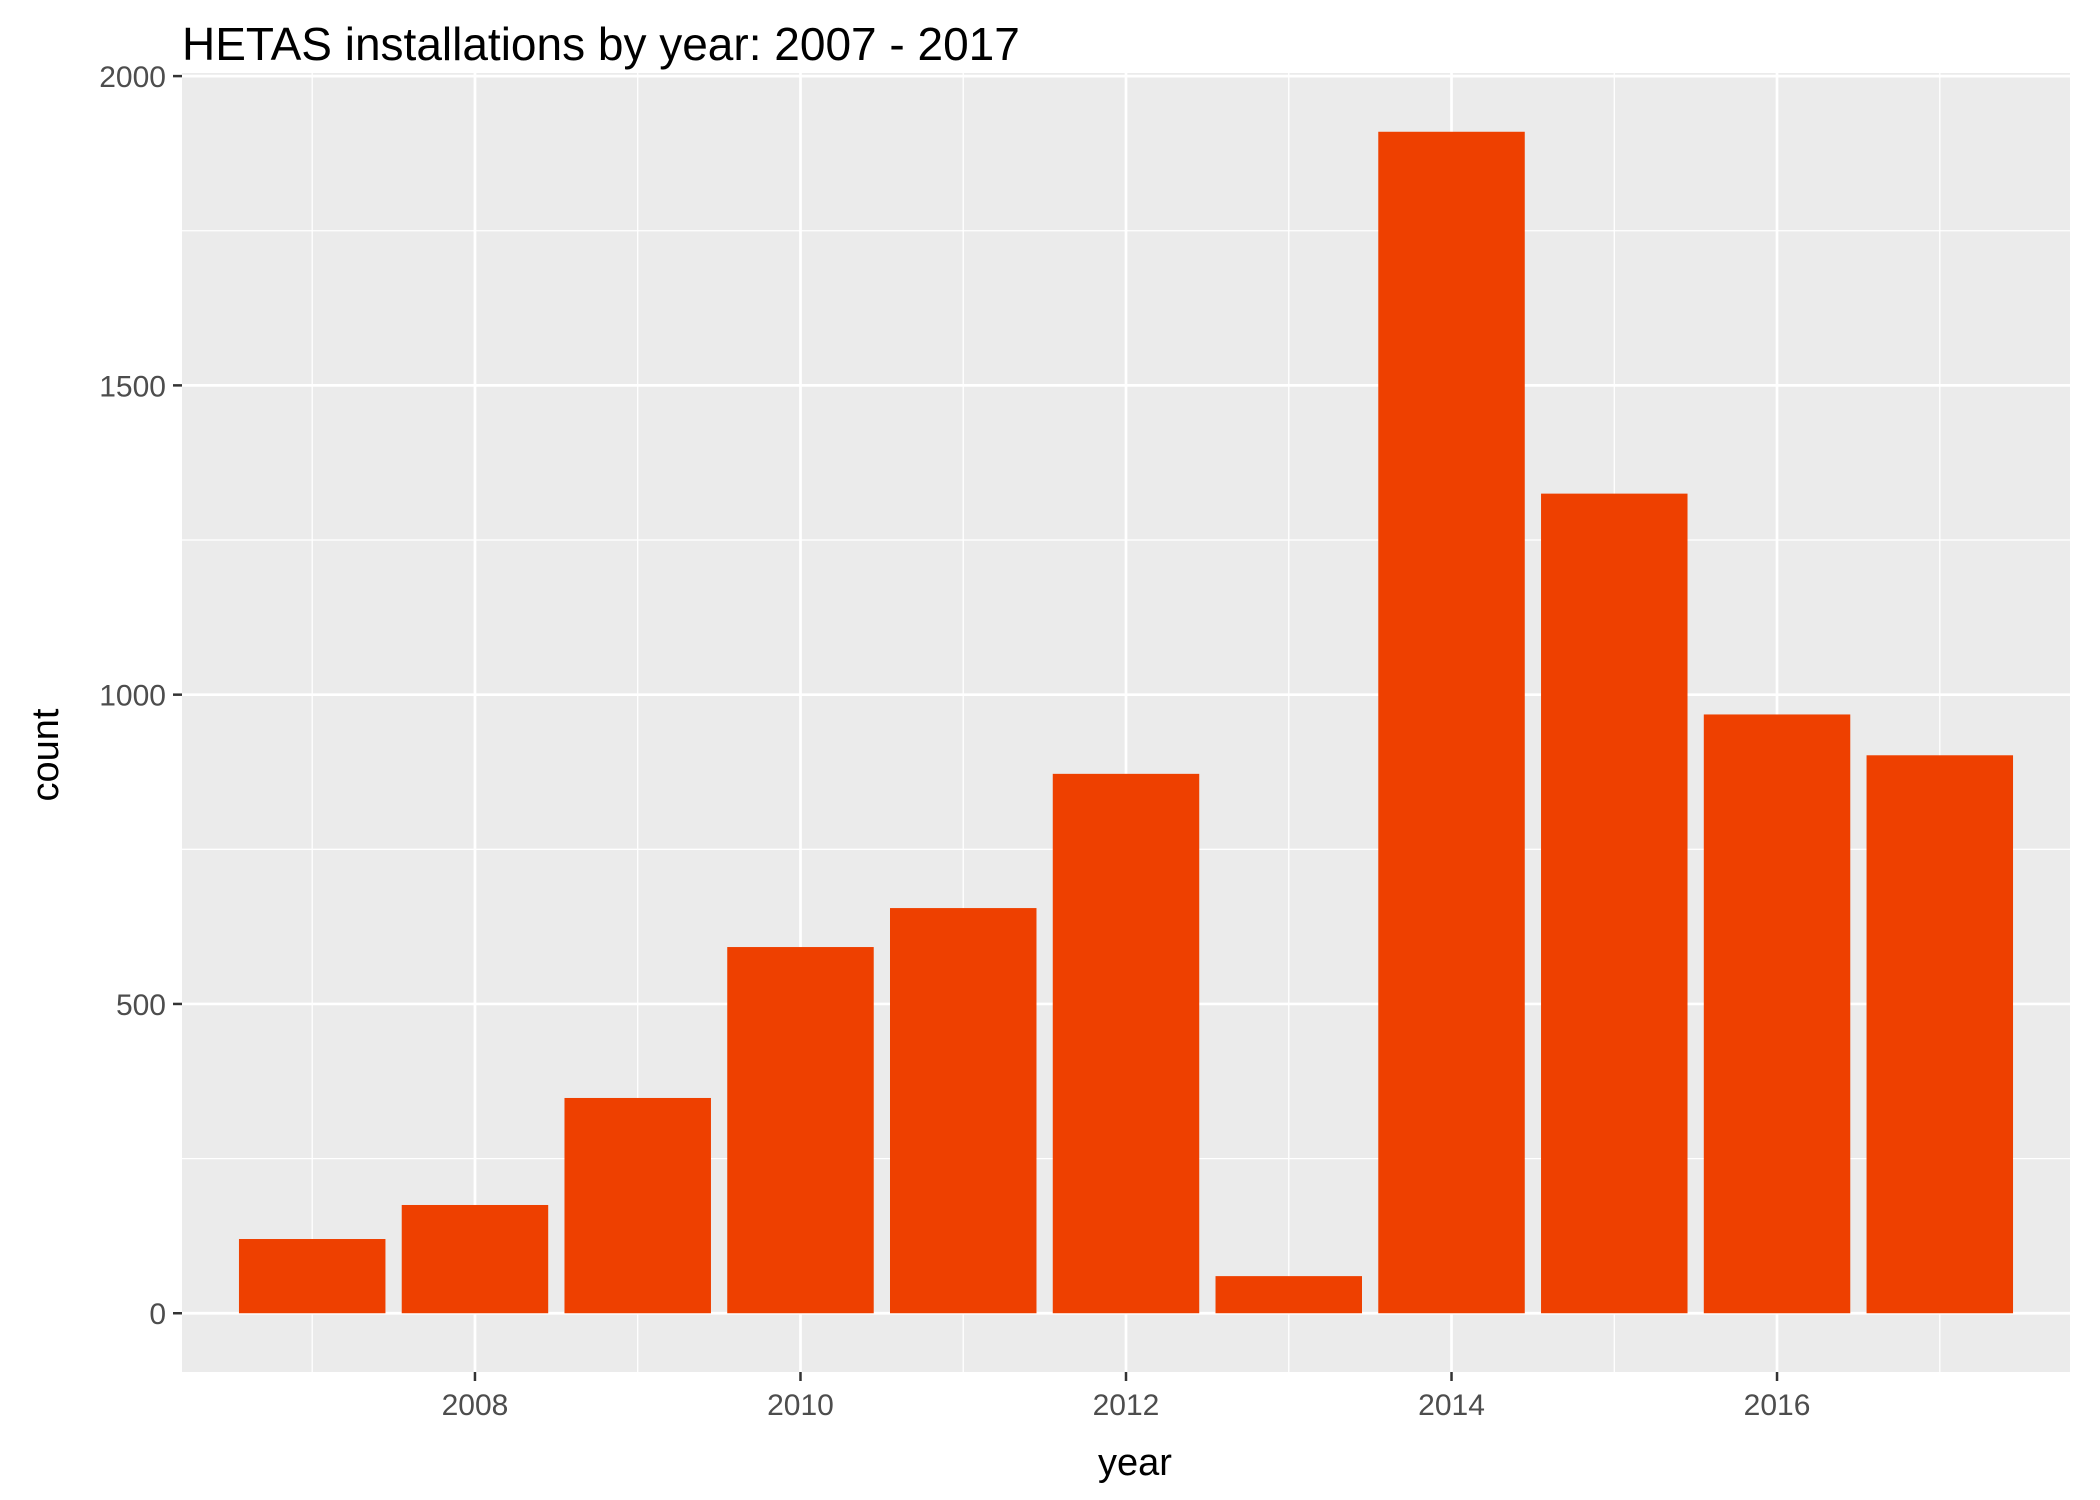  What do you see at coordinates (312, 1276) in the screenshot?
I see `bar-2007` at bounding box center [312, 1276].